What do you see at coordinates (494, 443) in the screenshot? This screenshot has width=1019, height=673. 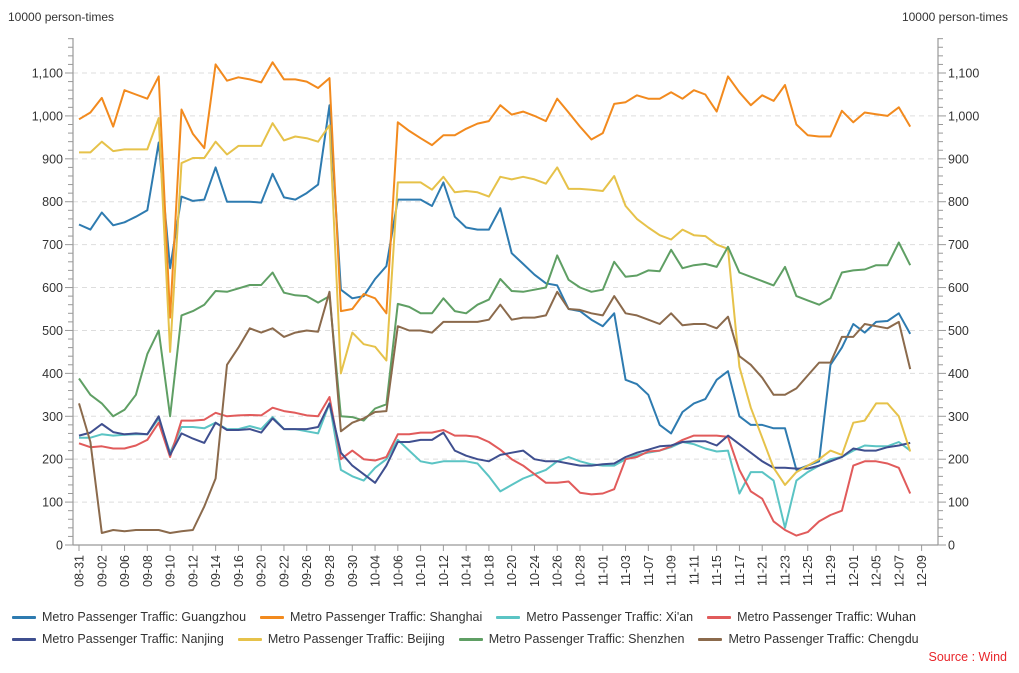 I see `series-line-nanjing` at bounding box center [494, 443].